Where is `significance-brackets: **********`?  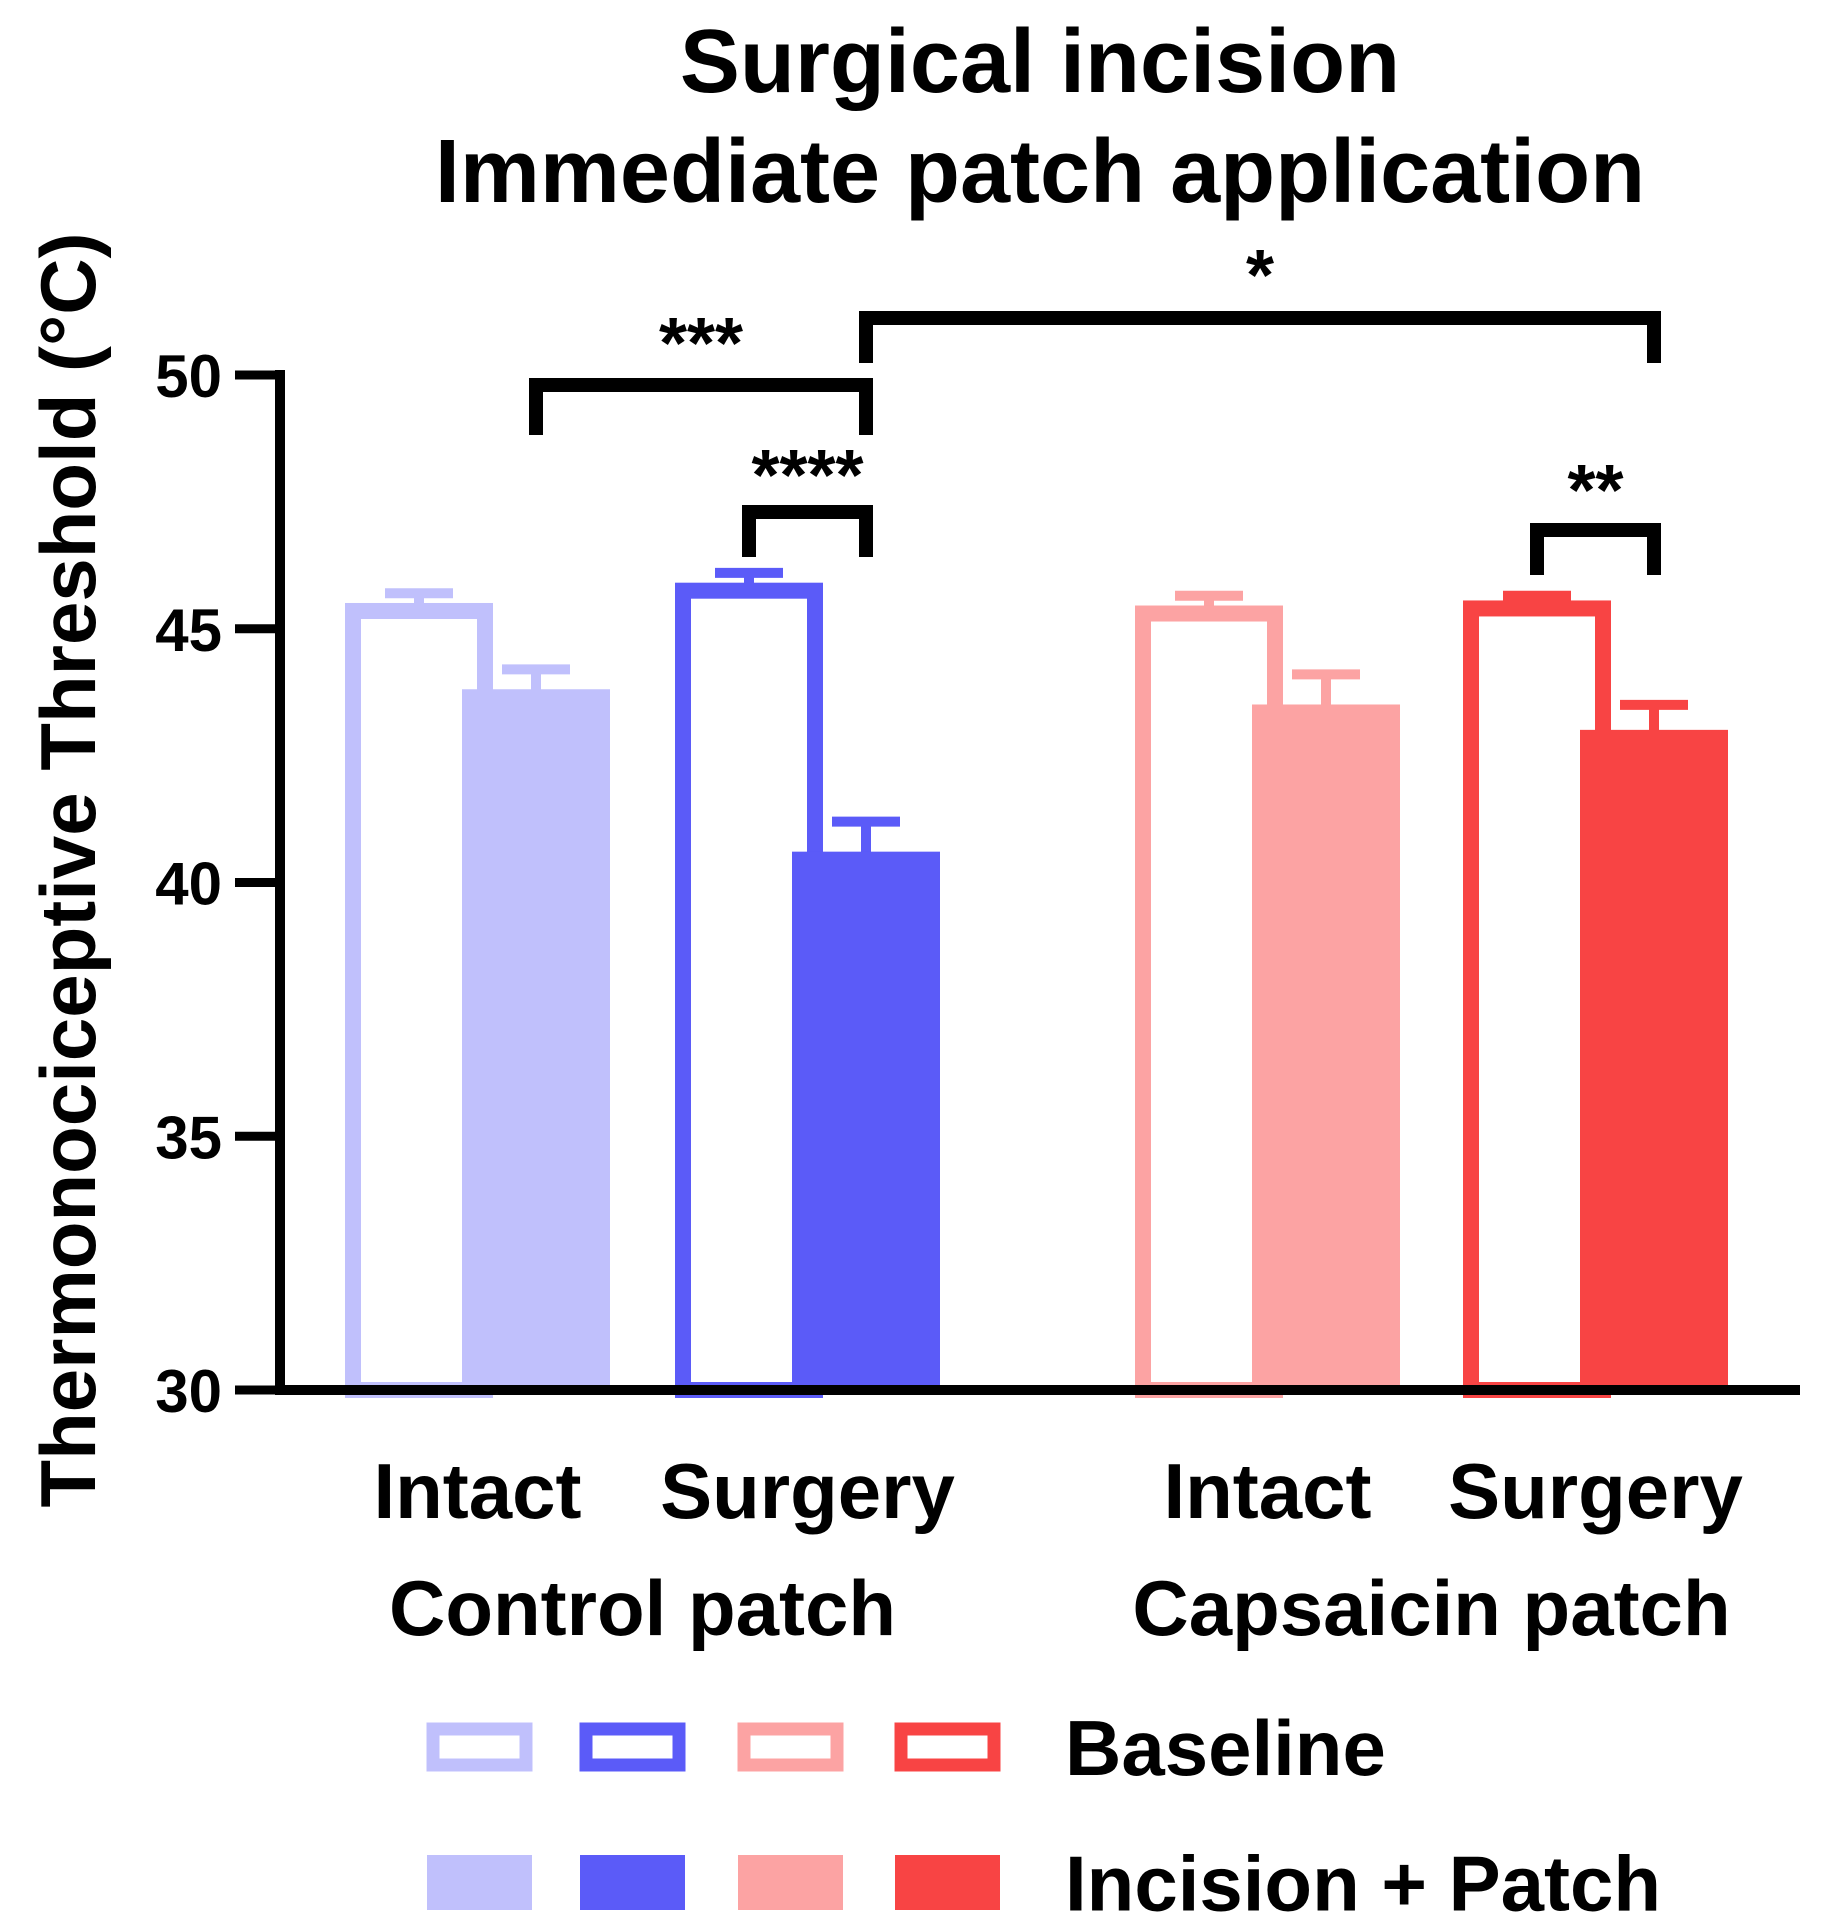
significance-brackets: ********** is located at coordinates (1095, 405).